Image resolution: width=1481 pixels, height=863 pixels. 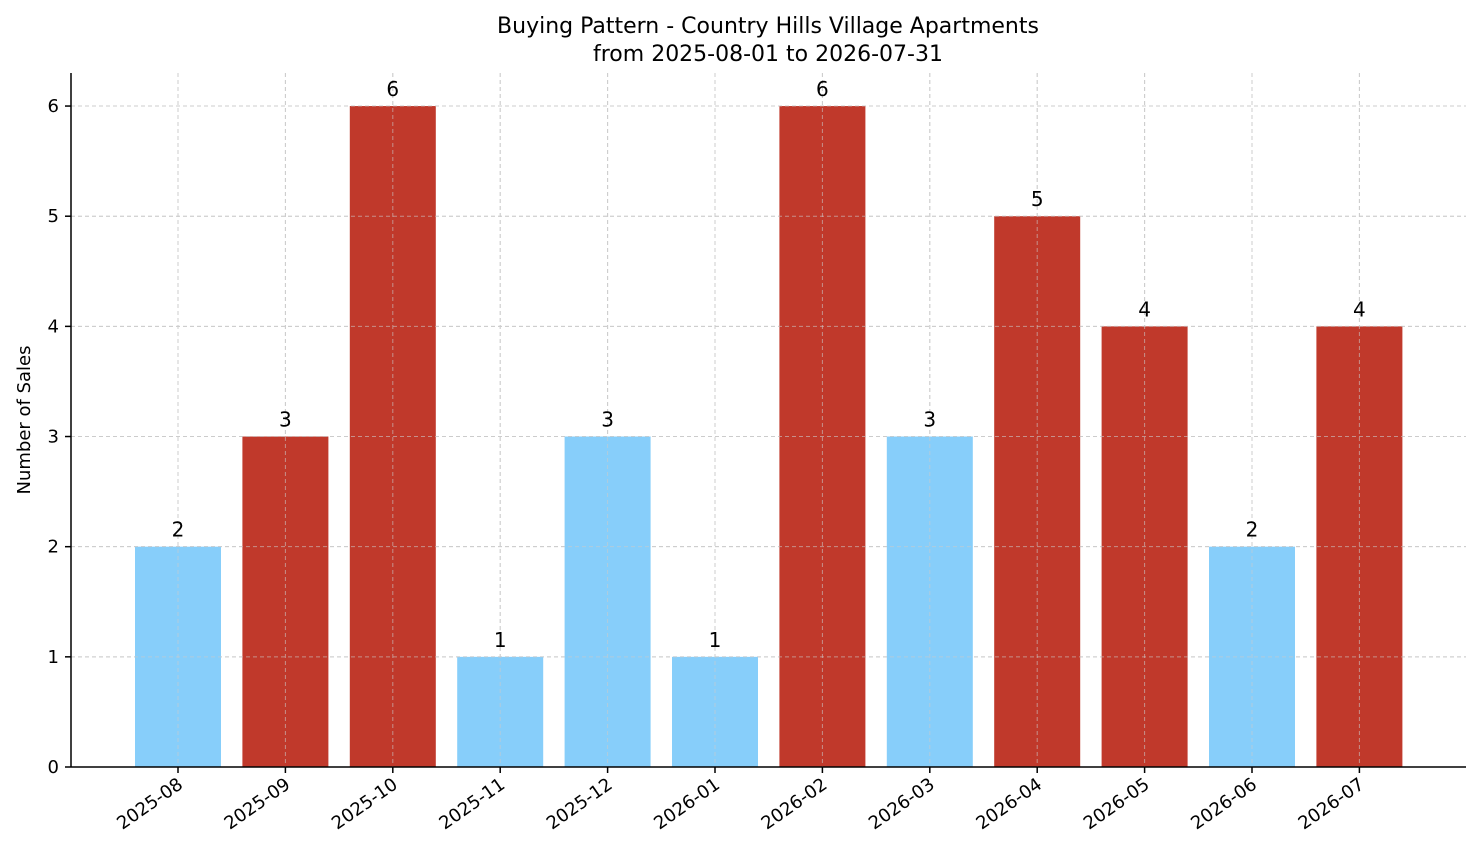 What do you see at coordinates (1117, 804) in the screenshot?
I see `x-tick-label: 2026-05` at bounding box center [1117, 804].